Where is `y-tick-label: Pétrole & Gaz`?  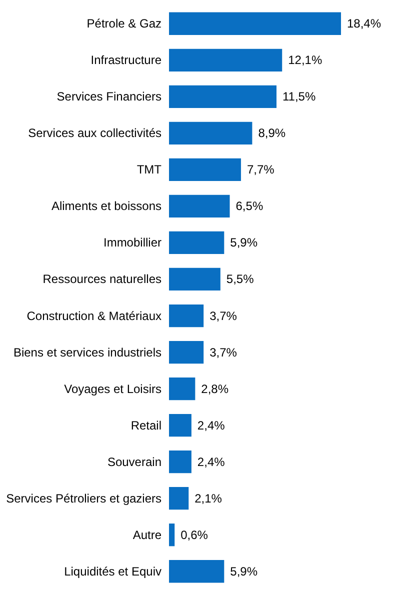 y-tick-label: Pétrole & Gaz is located at coordinates (124, 23).